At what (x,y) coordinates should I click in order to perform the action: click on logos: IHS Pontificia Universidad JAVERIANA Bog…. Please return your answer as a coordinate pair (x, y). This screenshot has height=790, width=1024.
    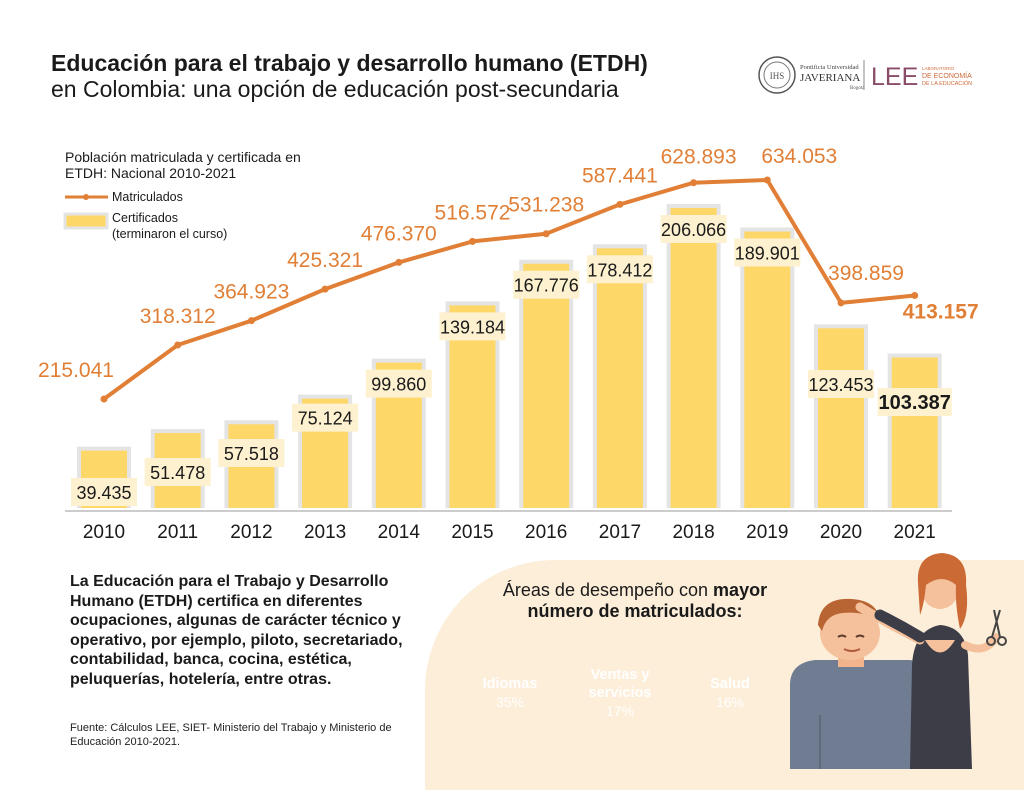
    Looking at the image, I should click on (865, 75).